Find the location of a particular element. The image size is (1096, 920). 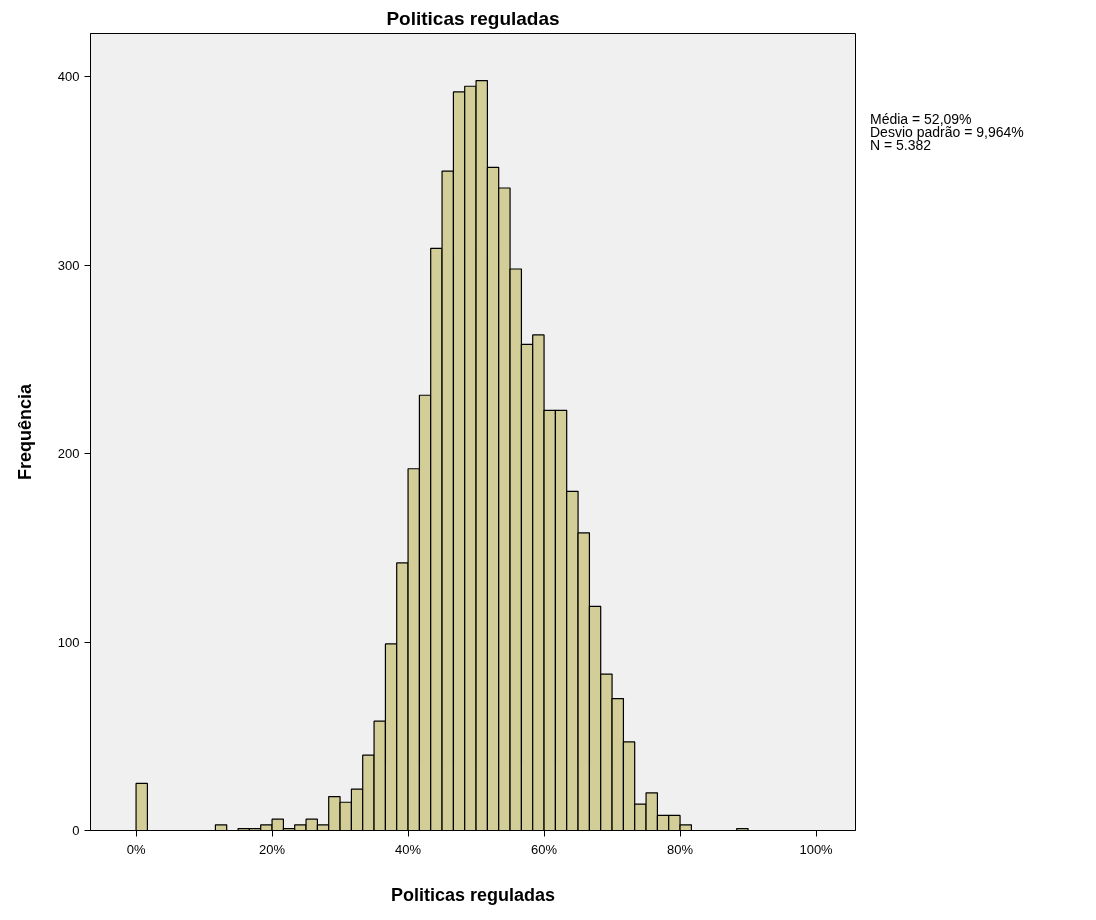

y-axis-title: Frequência is located at coordinates (24, 432).